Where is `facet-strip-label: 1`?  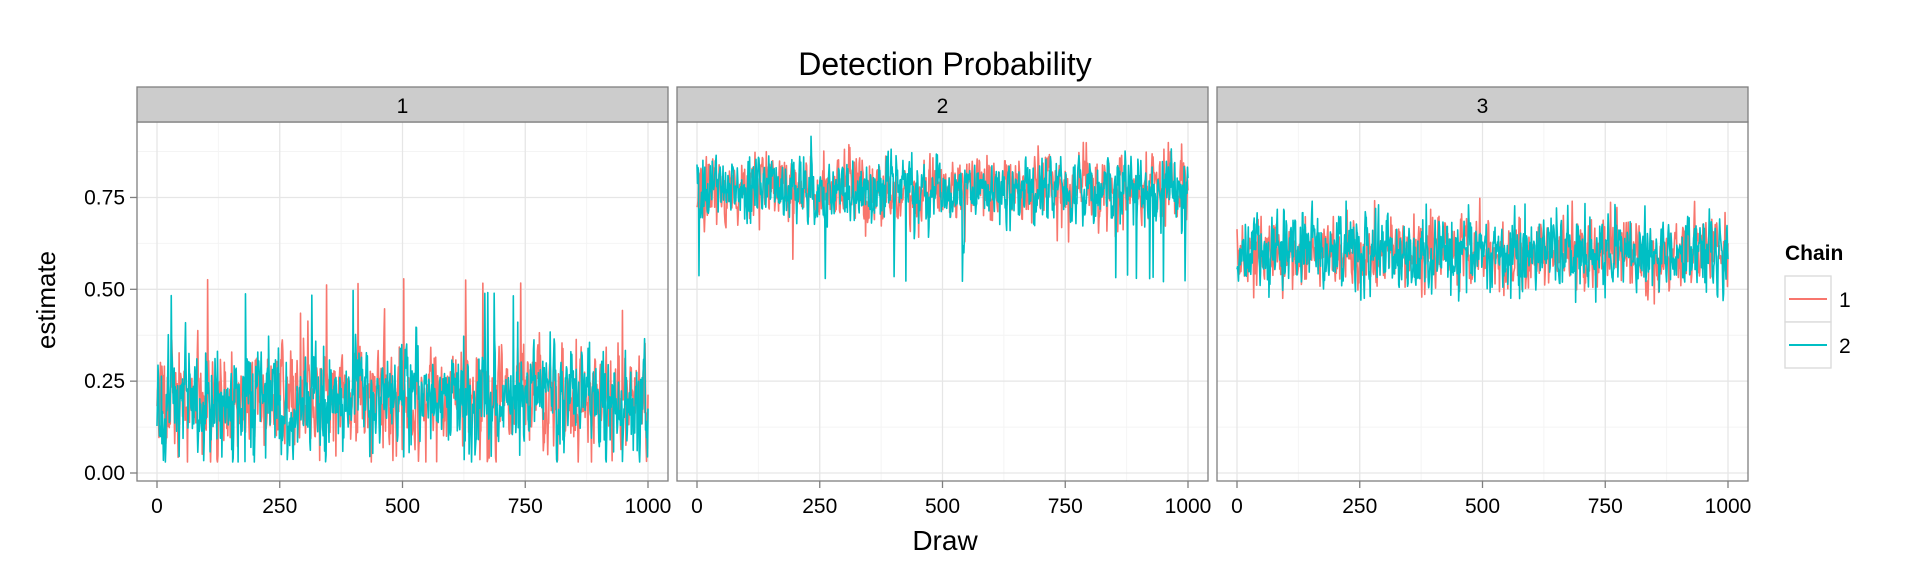 facet-strip-label: 1 is located at coordinates (403, 106).